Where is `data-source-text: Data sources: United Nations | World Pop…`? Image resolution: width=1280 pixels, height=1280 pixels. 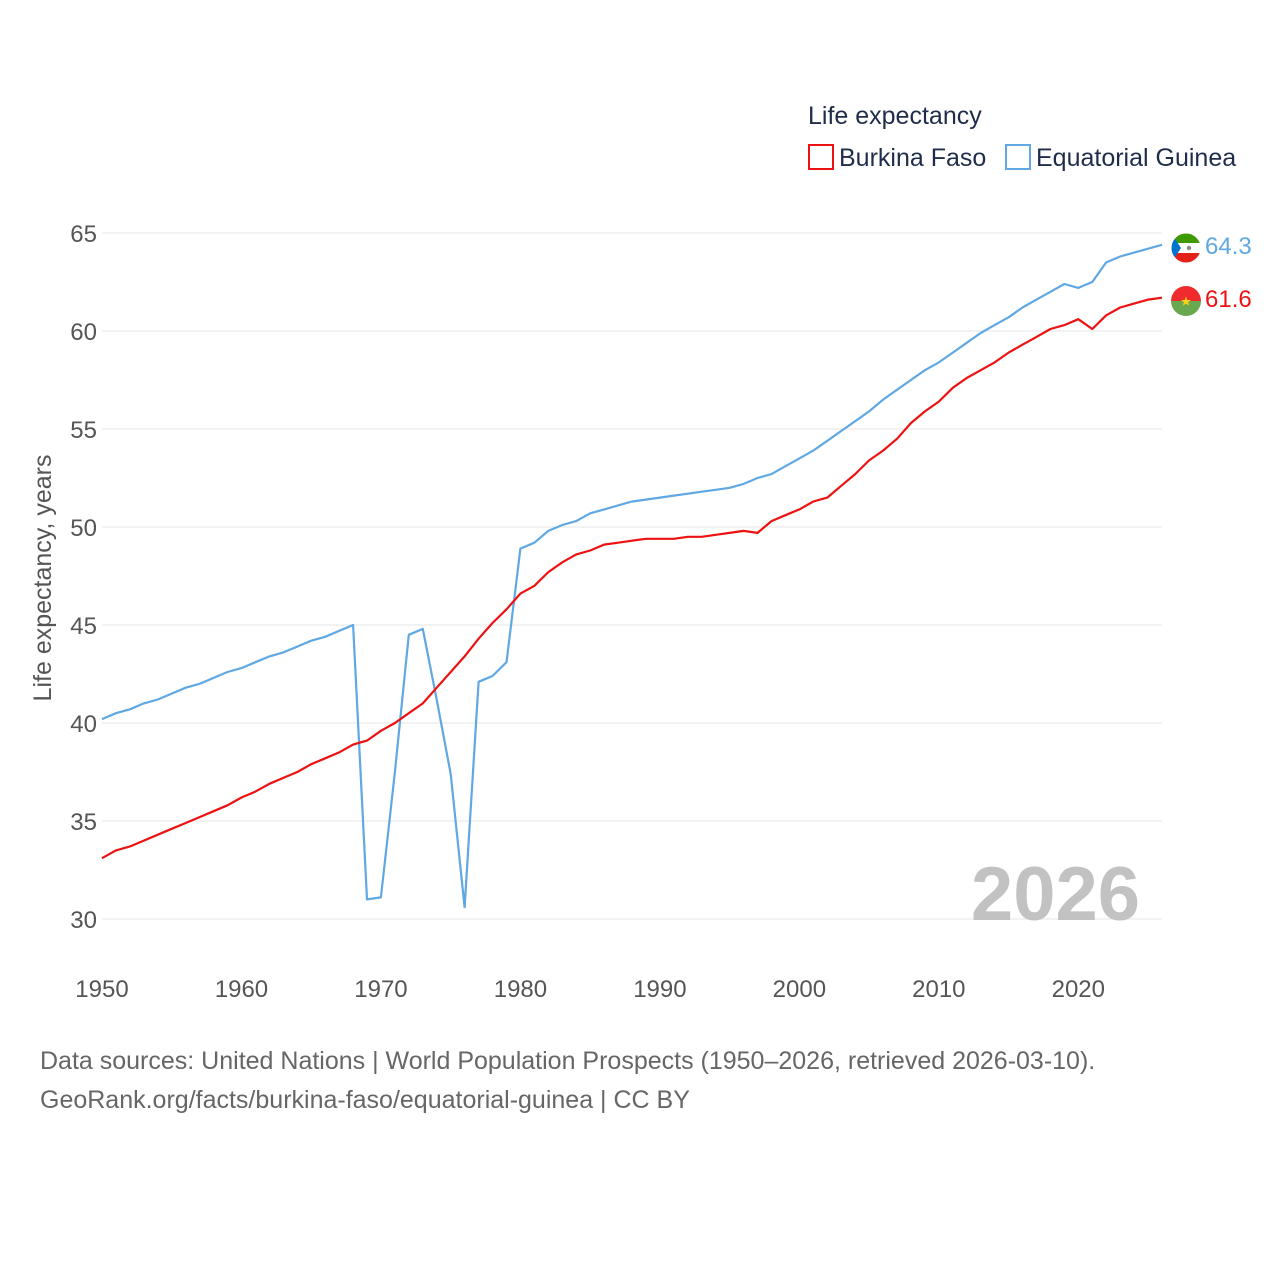 data-source-text: Data sources: United Nations | World Pop… is located at coordinates (568, 1061).